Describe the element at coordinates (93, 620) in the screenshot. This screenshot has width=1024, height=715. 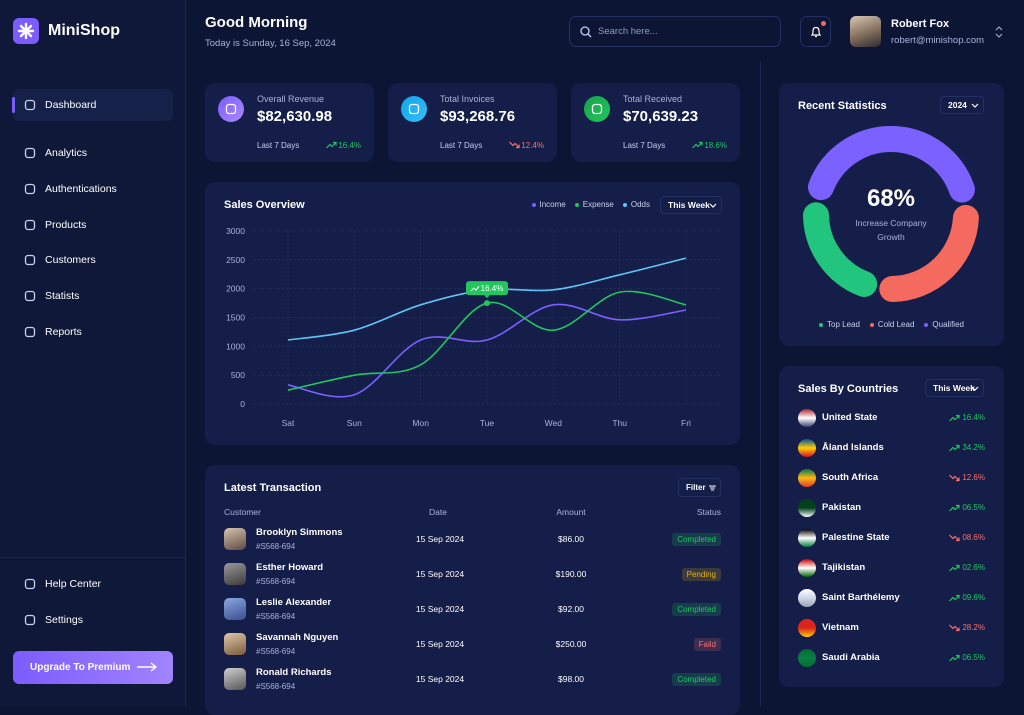
I see `nav-item: Settings` at that location.